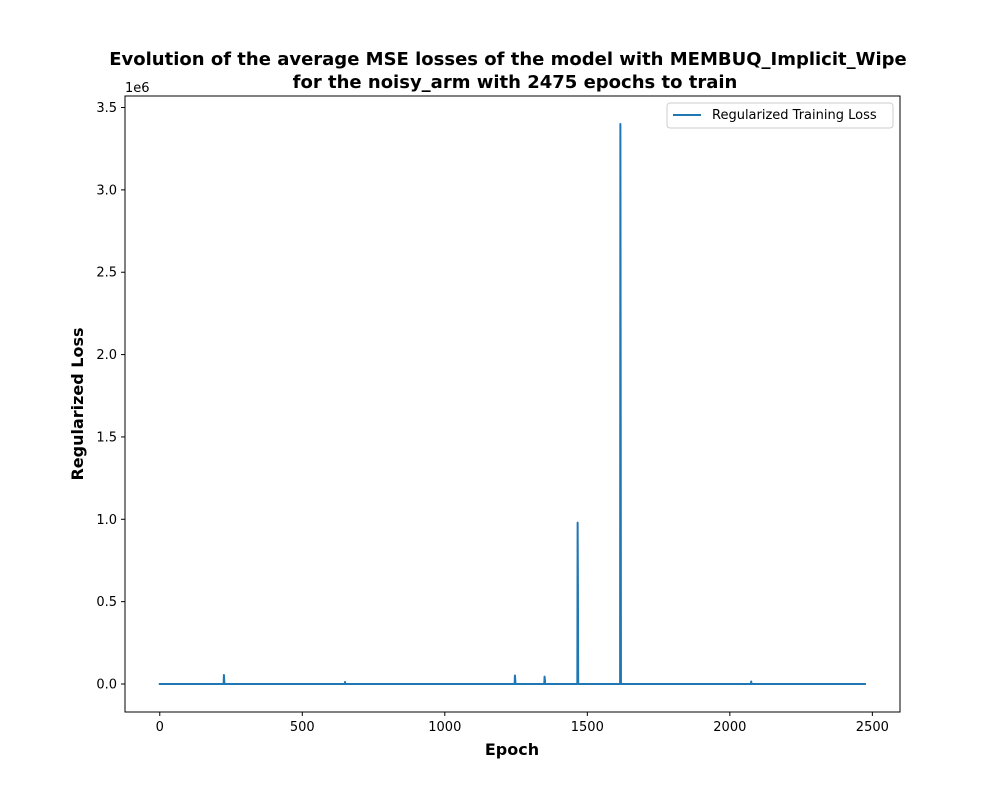 This screenshot has height=800, width=1000. What do you see at coordinates (794, 115) in the screenshot?
I see `legend-label: Regularized Training Loss` at bounding box center [794, 115].